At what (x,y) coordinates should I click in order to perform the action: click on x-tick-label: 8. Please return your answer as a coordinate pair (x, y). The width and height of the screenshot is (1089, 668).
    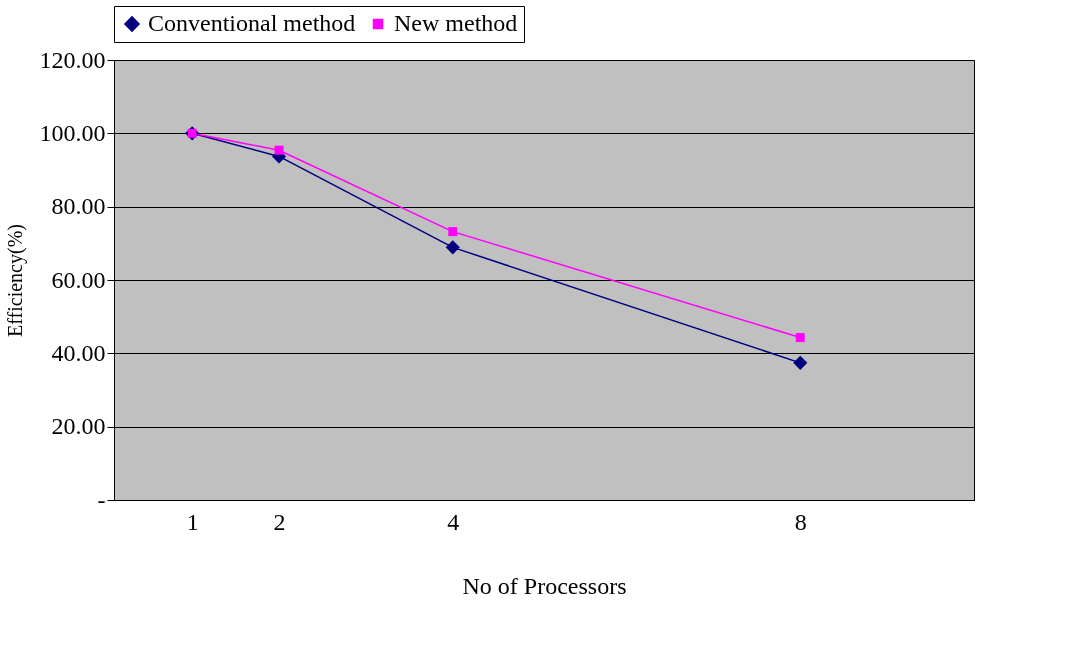
    Looking at the image, I should click on (800, 521).